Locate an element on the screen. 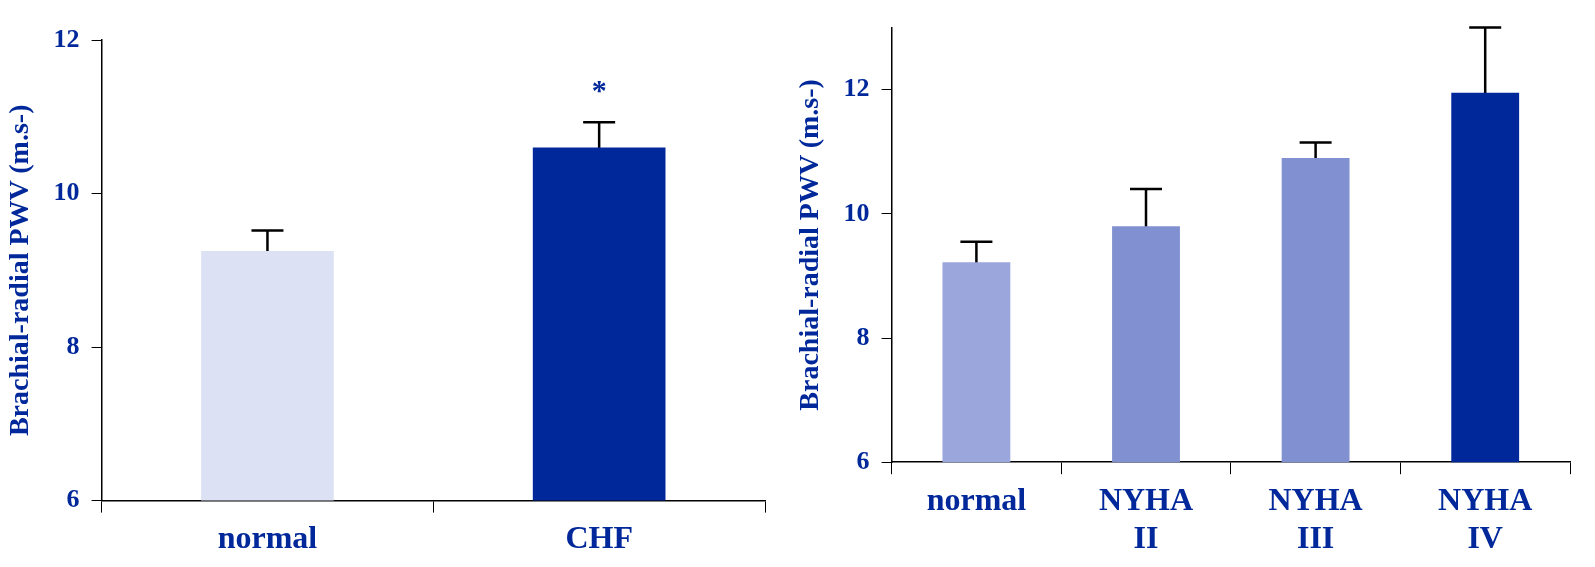 Image resolution: width=1595 pixels, height=567 pixels. x-tick-label: CHF is located at coordinates (599, 537).